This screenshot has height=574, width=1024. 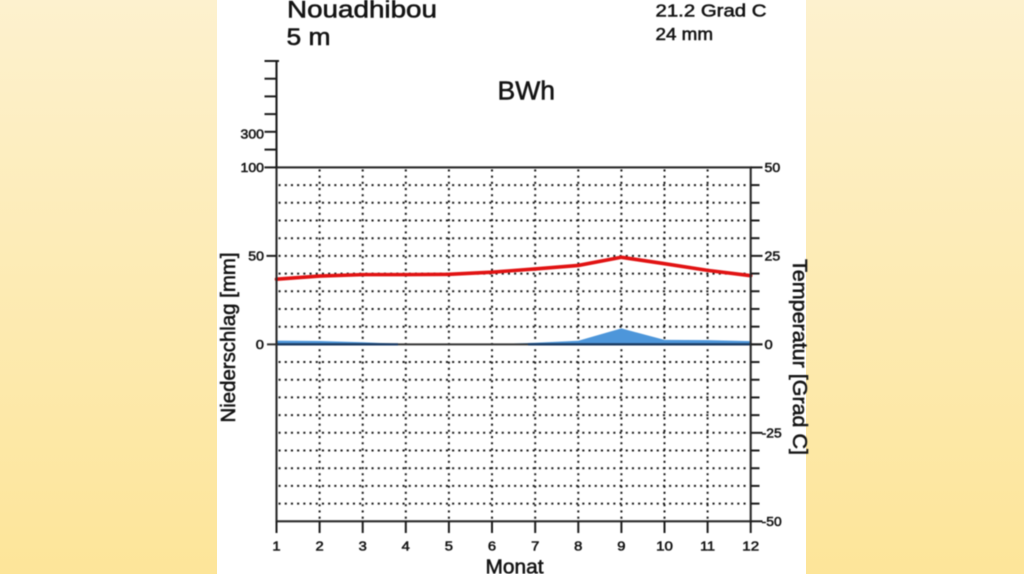 I want to click on svg-text: 24 mm, so click(x=685, y=34).